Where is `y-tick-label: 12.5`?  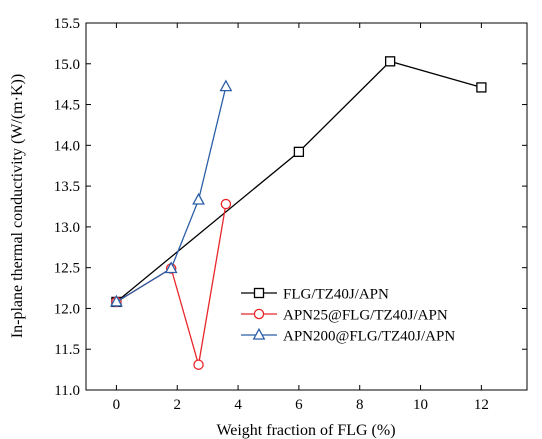 y-tick-label: 12.5 is located at coordinates (67, 269).